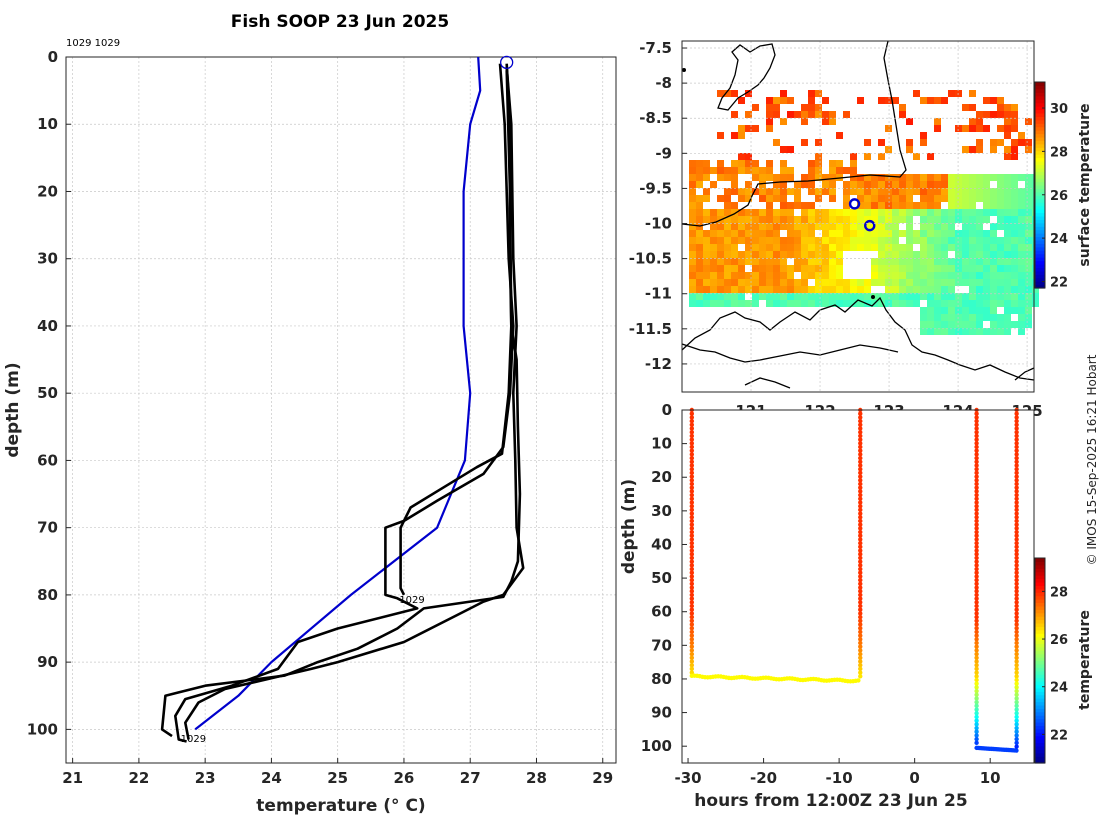  What do you see at coordinates (655, 188) in the screenshot?
I see `map-y-tick-label: -9.5` at bounding box center [655, 188].